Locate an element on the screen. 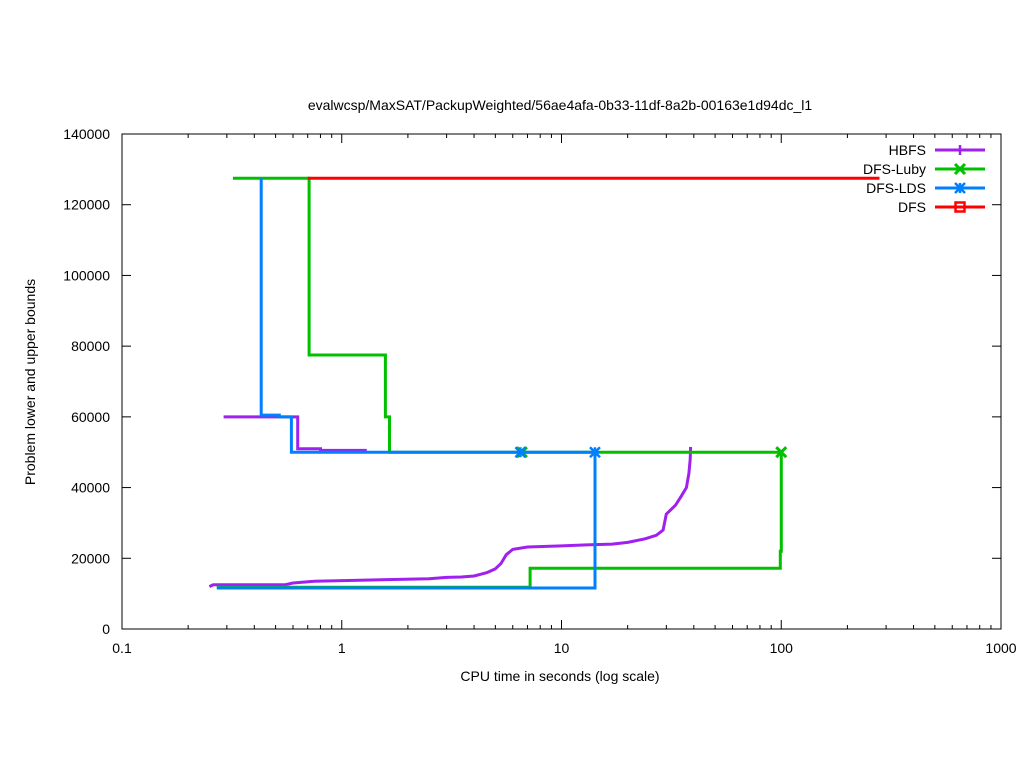  legend-label-hbfs: HBFS is located at coordinates (907, 150).